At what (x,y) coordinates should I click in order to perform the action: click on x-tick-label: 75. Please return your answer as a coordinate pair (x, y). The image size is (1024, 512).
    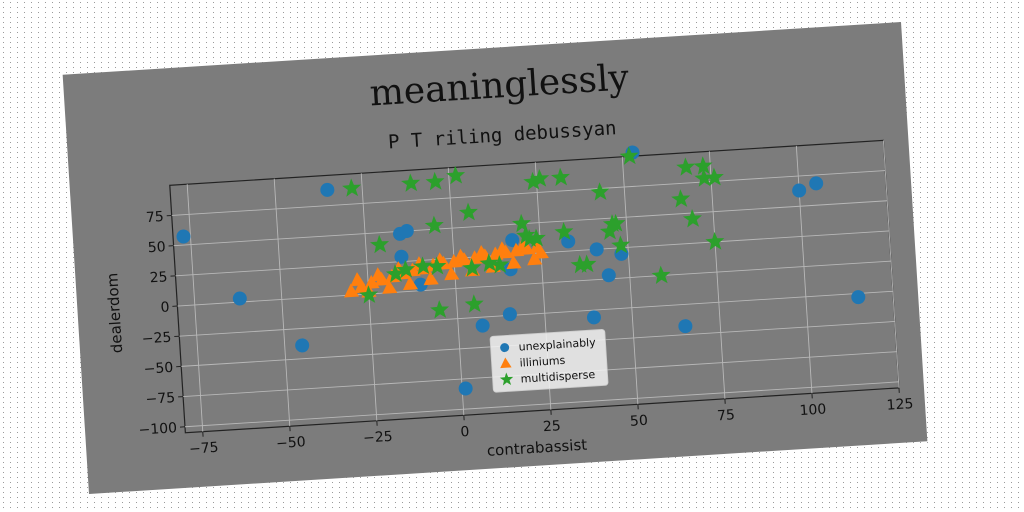
    Looking at the image, I should click on (726, 415).